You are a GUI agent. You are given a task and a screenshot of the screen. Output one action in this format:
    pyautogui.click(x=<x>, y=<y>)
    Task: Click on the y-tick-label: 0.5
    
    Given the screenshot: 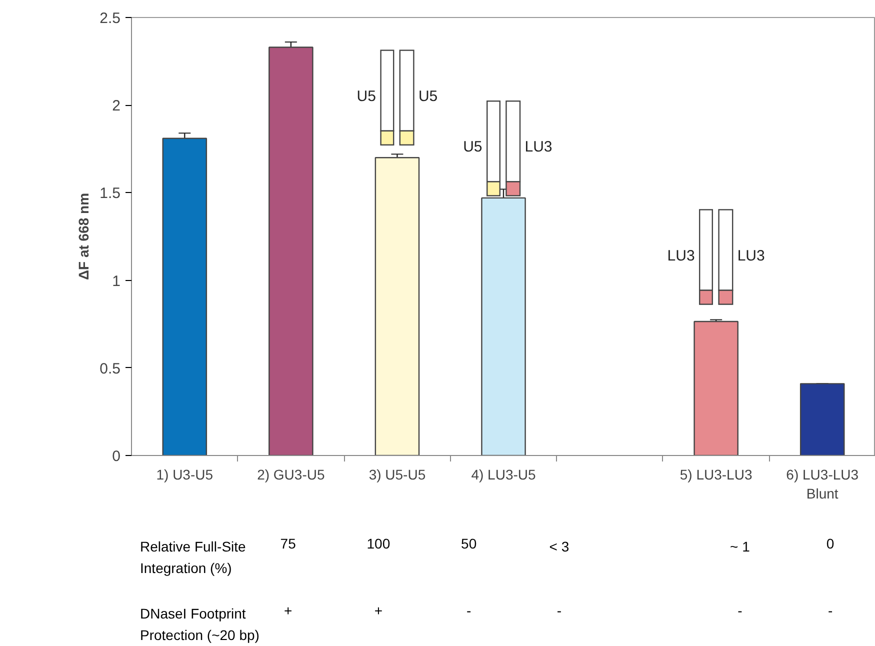 What is the action you would take?
    pyautogui.click(x=110, y=369)
    